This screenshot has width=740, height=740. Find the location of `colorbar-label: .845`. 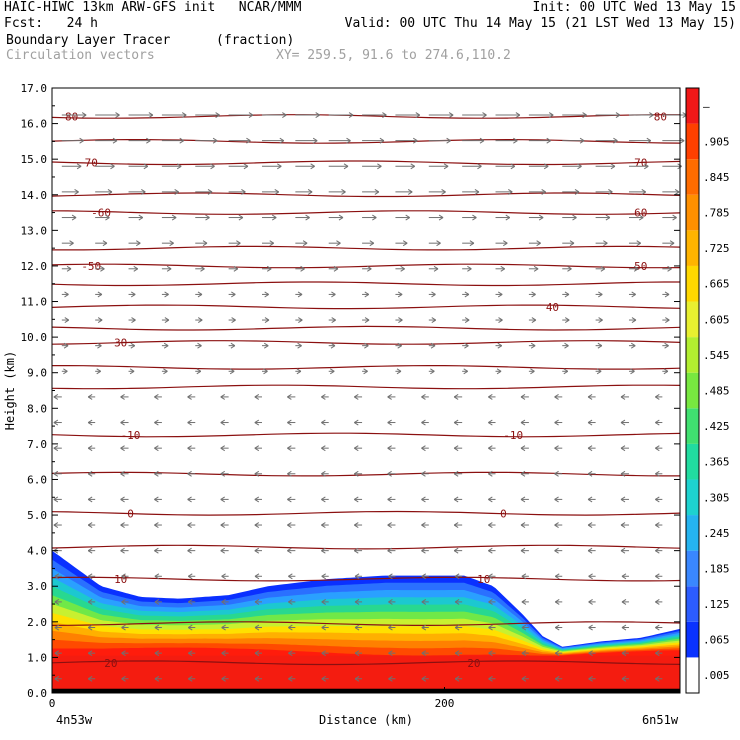

colorbar-label: .845 is located at coordinates (716, 177).